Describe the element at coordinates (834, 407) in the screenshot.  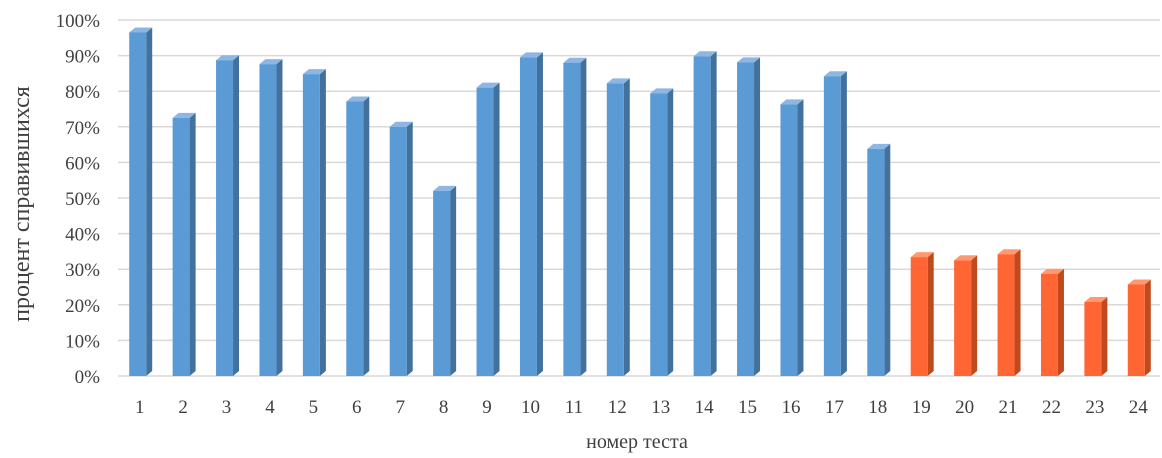
I see `x-tick-label: 17` at that location.